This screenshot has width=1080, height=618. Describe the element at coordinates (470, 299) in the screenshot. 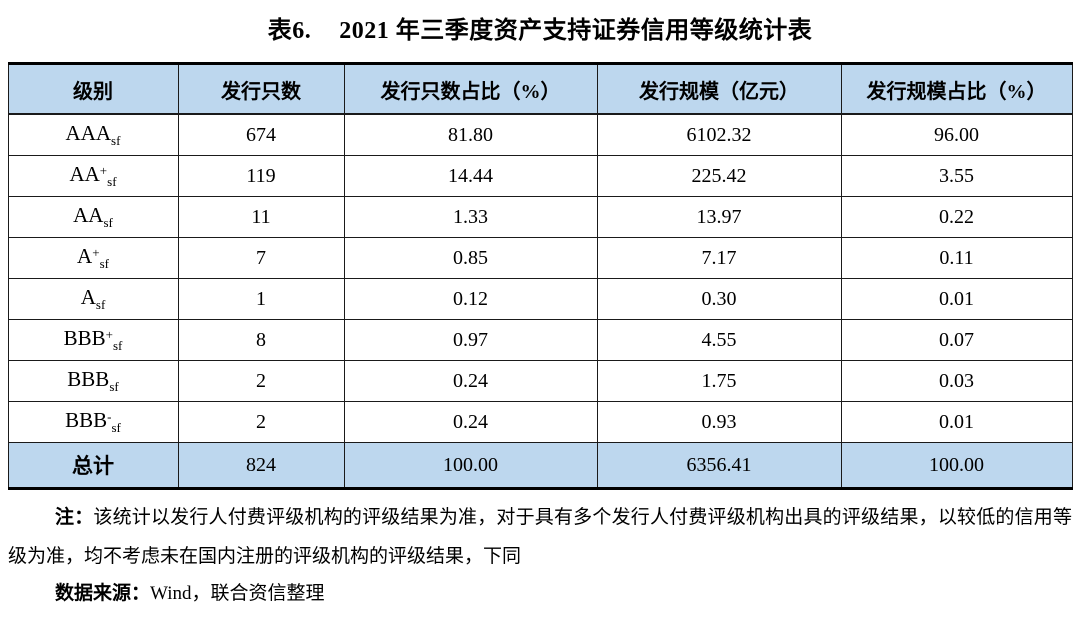

I see `count-pct-cell: 0.12` at that location.